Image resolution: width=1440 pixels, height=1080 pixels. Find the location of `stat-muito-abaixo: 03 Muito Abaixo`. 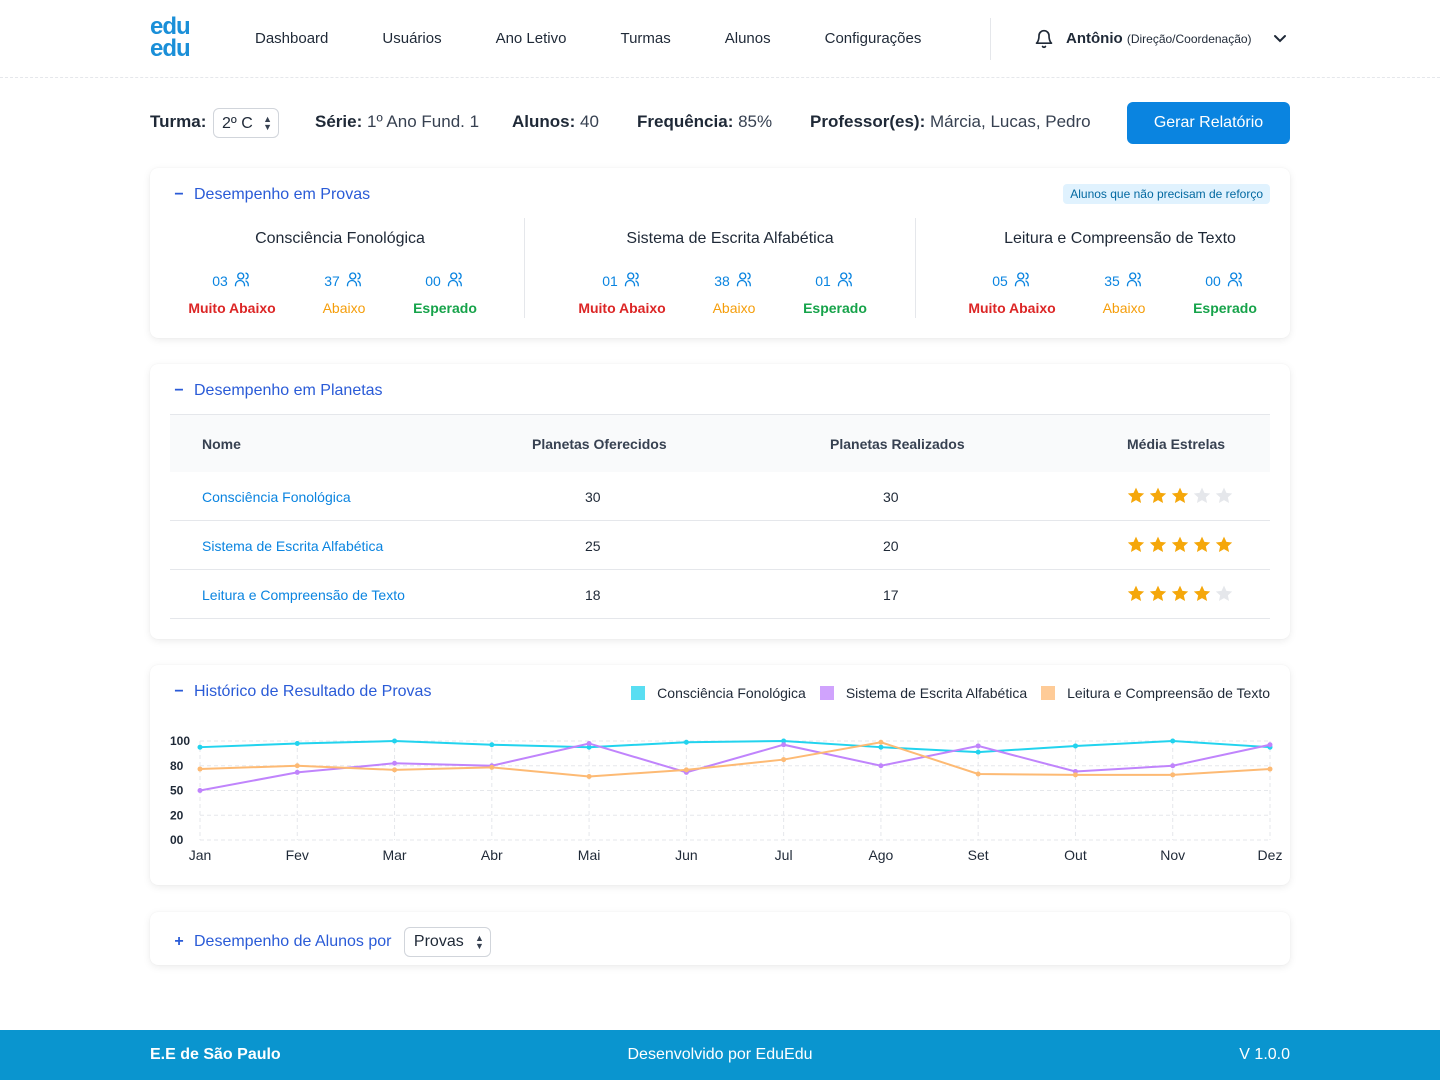

stat-muito-abaixo: 03 Muito Abaixo is located at coordinates (232, 293).